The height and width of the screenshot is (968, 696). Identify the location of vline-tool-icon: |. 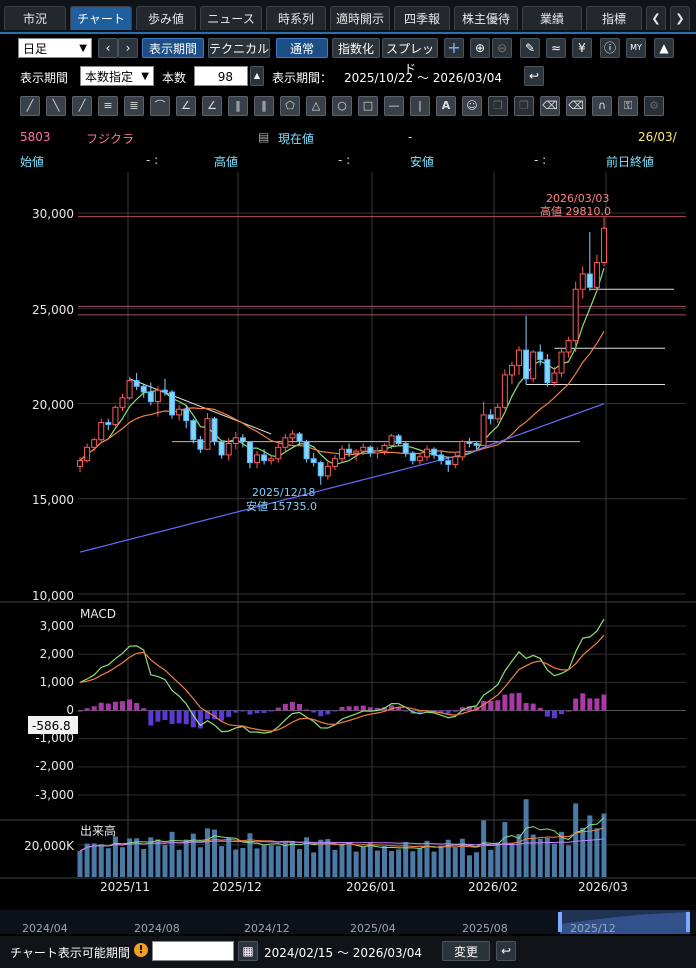
(420, 106).